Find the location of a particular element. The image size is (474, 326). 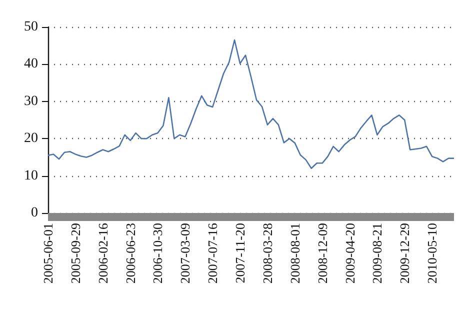

y-tick-label: 20 is located at coordinates (31, 138).